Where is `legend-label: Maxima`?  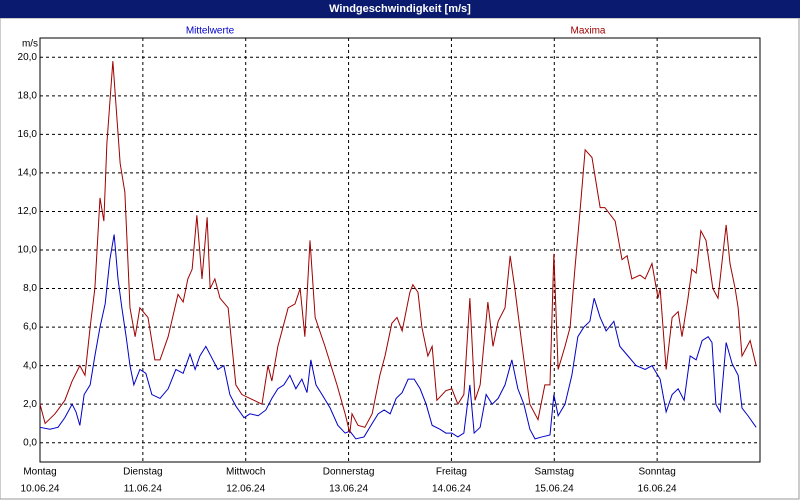
legend-label: Maxima is located at coordinates (587, 31).